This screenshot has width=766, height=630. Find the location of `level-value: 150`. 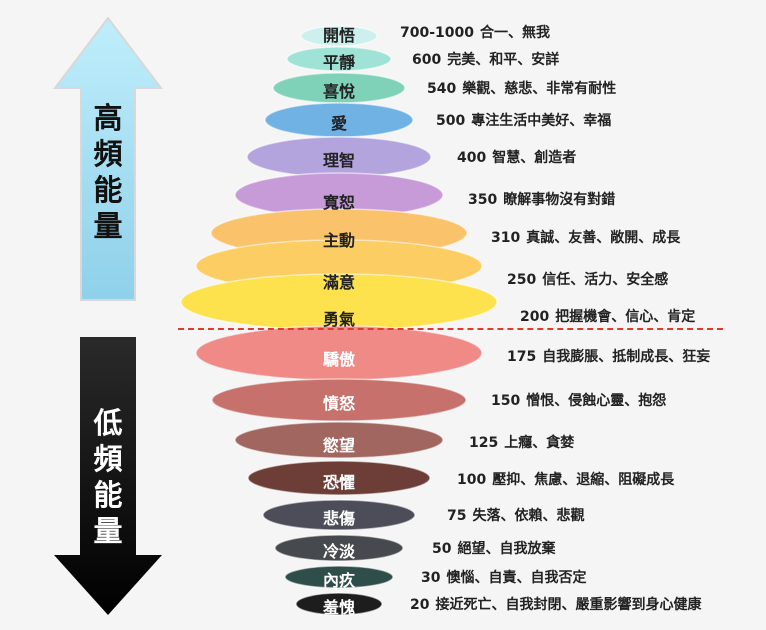

level-value: 150 is located at coordinates (506, 401).